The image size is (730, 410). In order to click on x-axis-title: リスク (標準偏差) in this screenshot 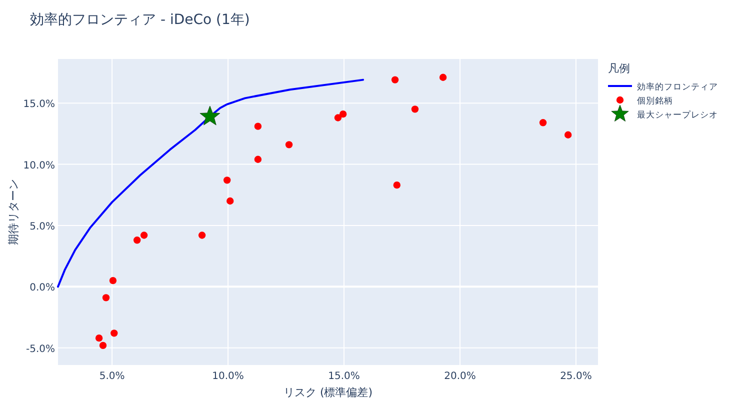, I will do `click(328, 392)`.